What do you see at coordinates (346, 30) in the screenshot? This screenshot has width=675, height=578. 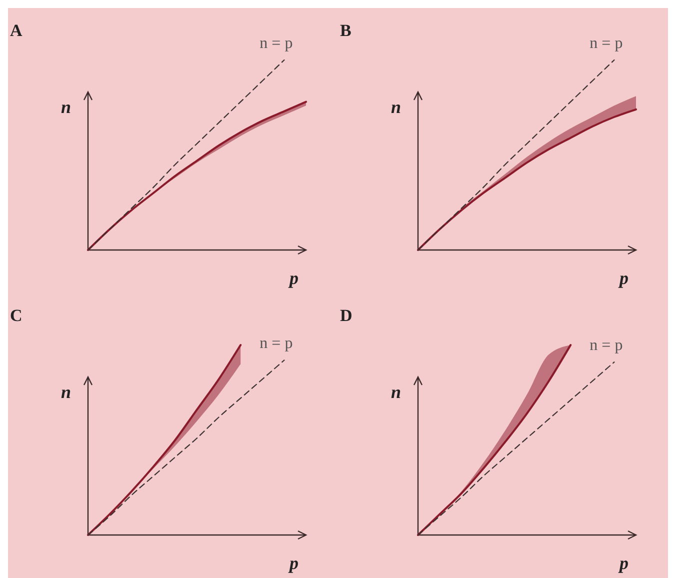 I see `chart-title: B` at bounding box center [346, 30].